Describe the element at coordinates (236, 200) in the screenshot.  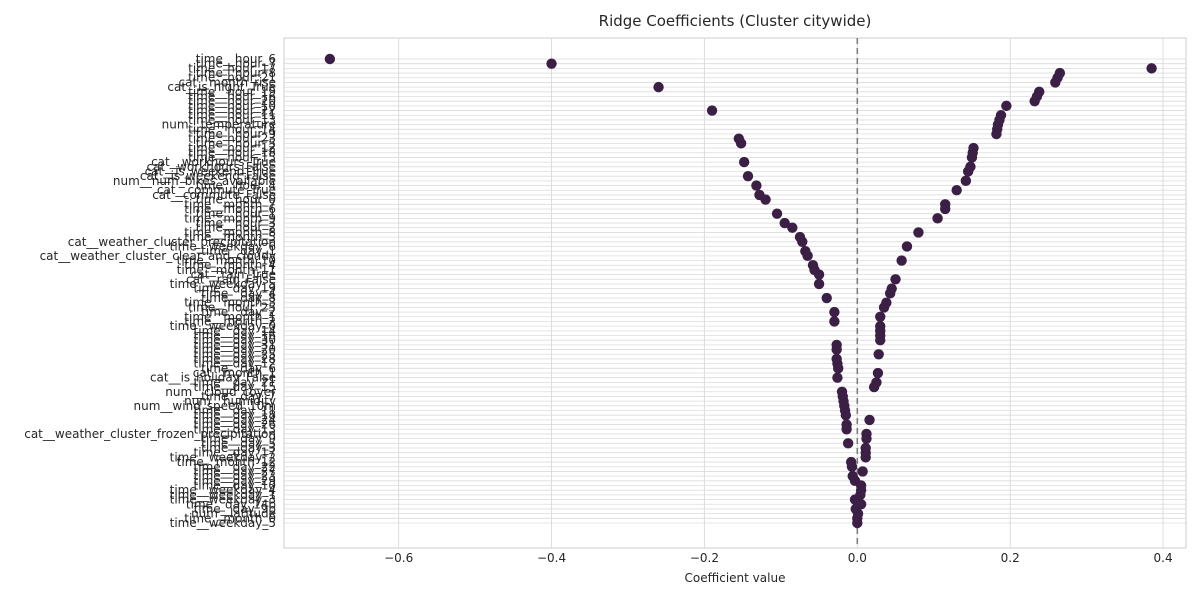
I see `y-tick-label: time__hour_0` at that location.